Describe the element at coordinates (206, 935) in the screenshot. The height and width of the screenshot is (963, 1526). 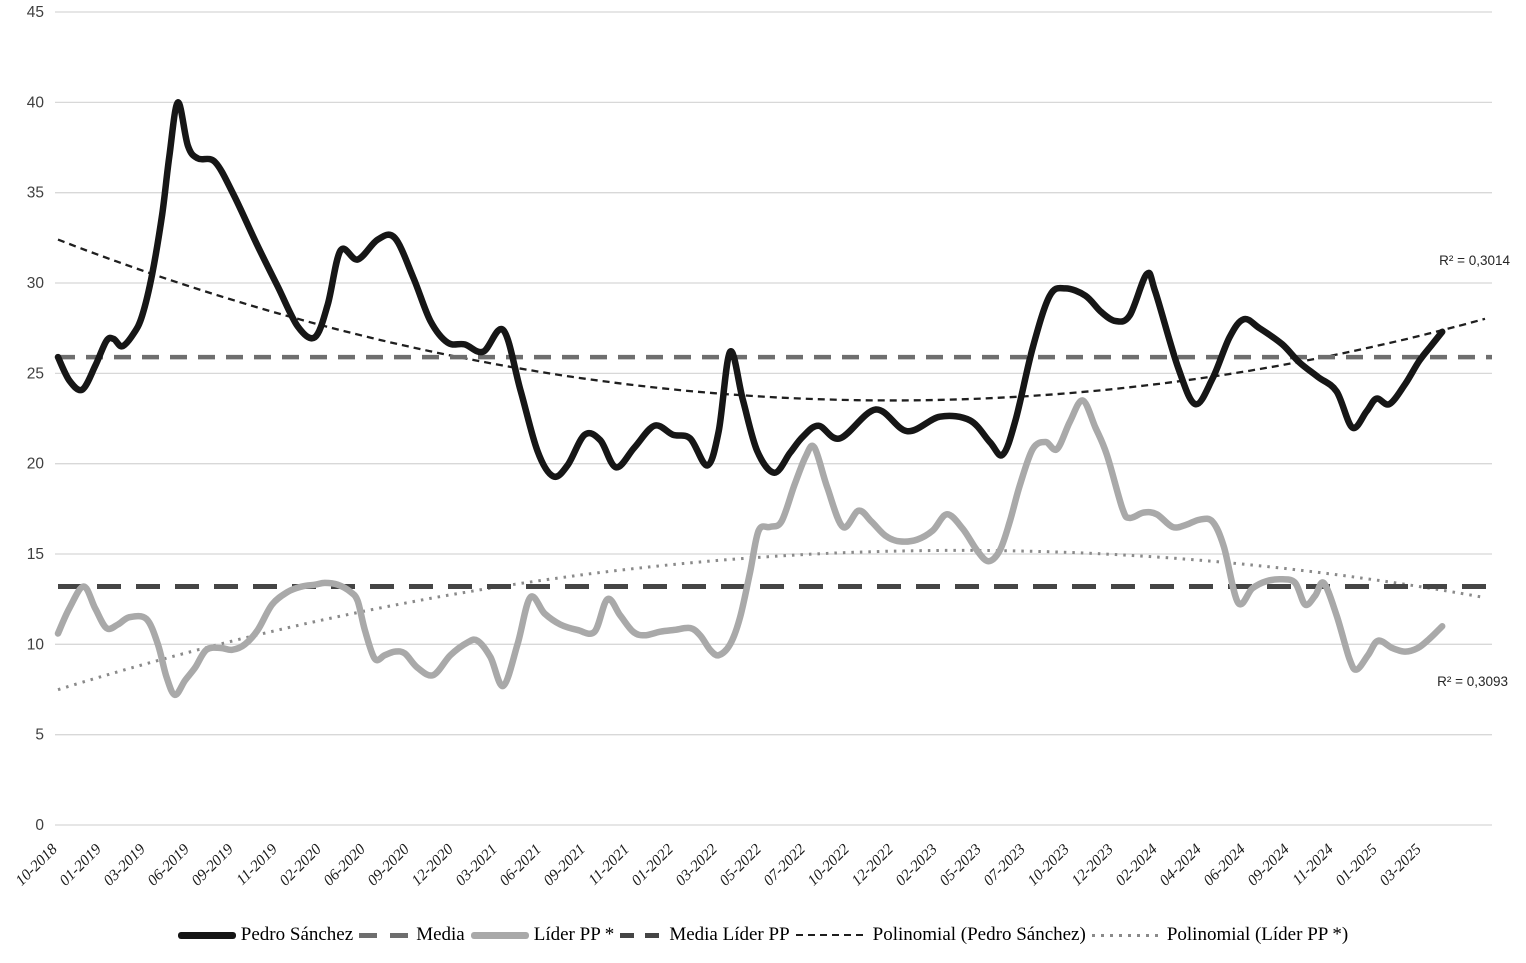
I see `solid-black-line-swatch-icon` at that location.